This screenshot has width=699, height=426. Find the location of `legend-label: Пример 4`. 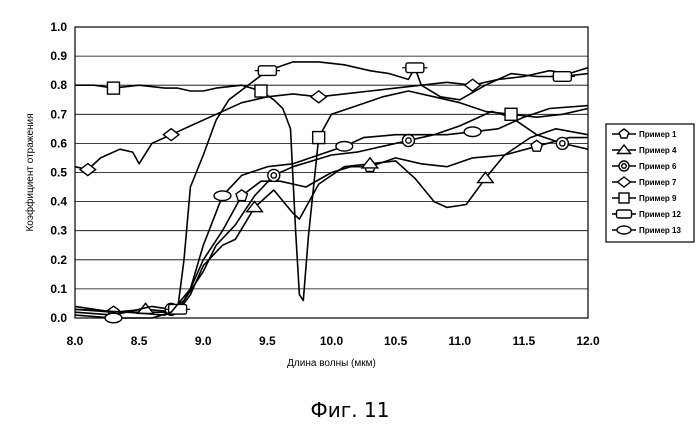

legend-label: Пример 4 is located at coordinates (658, 150).